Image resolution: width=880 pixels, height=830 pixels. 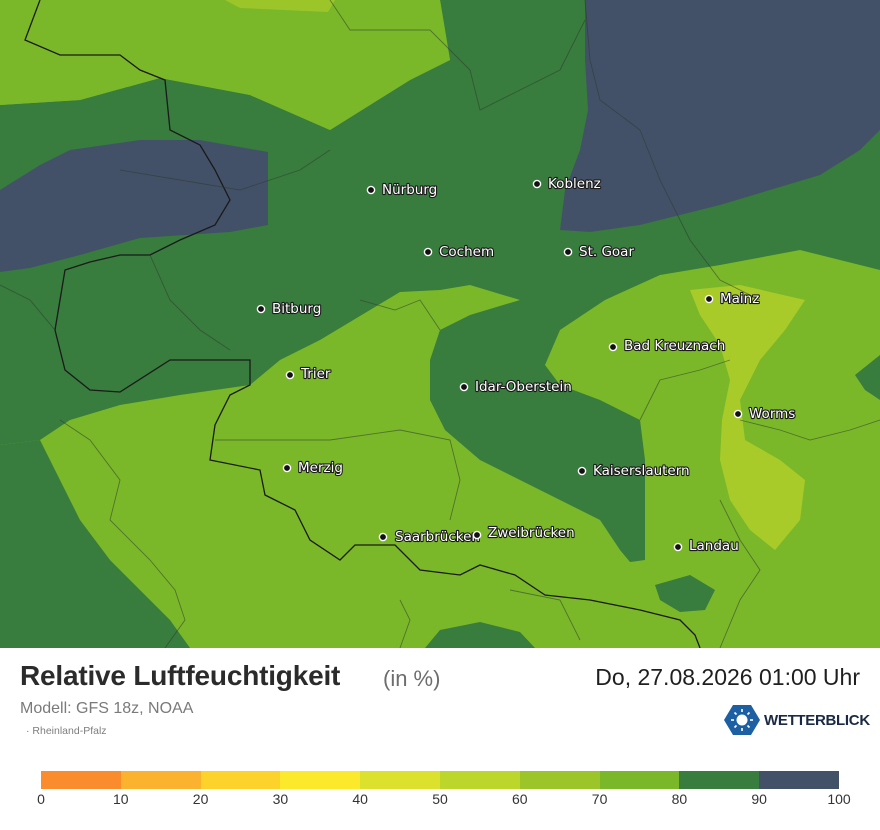 I want to click on humidity-band-50-60-rhine, so click(x=747, y=417).